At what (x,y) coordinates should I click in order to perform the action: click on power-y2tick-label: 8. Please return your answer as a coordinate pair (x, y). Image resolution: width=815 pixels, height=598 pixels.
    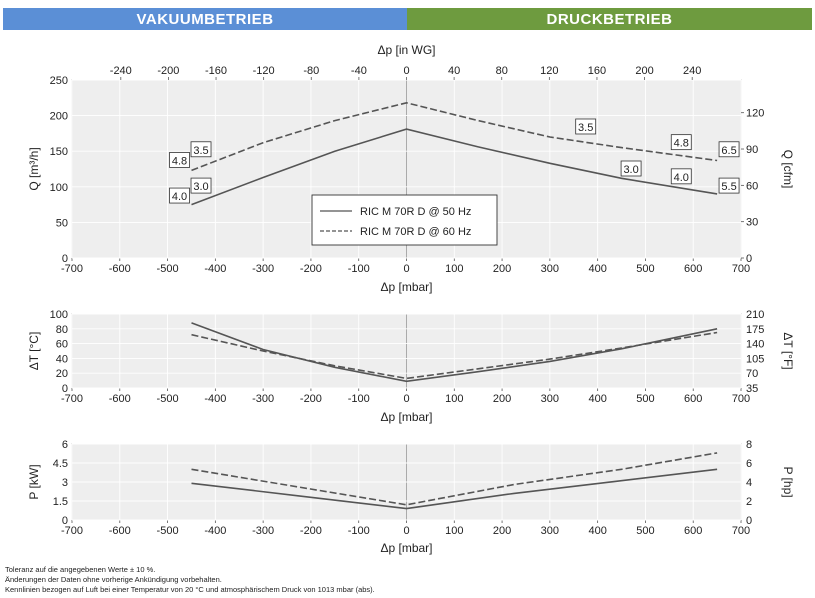
    Looking at the image, I should click on (749, 445).